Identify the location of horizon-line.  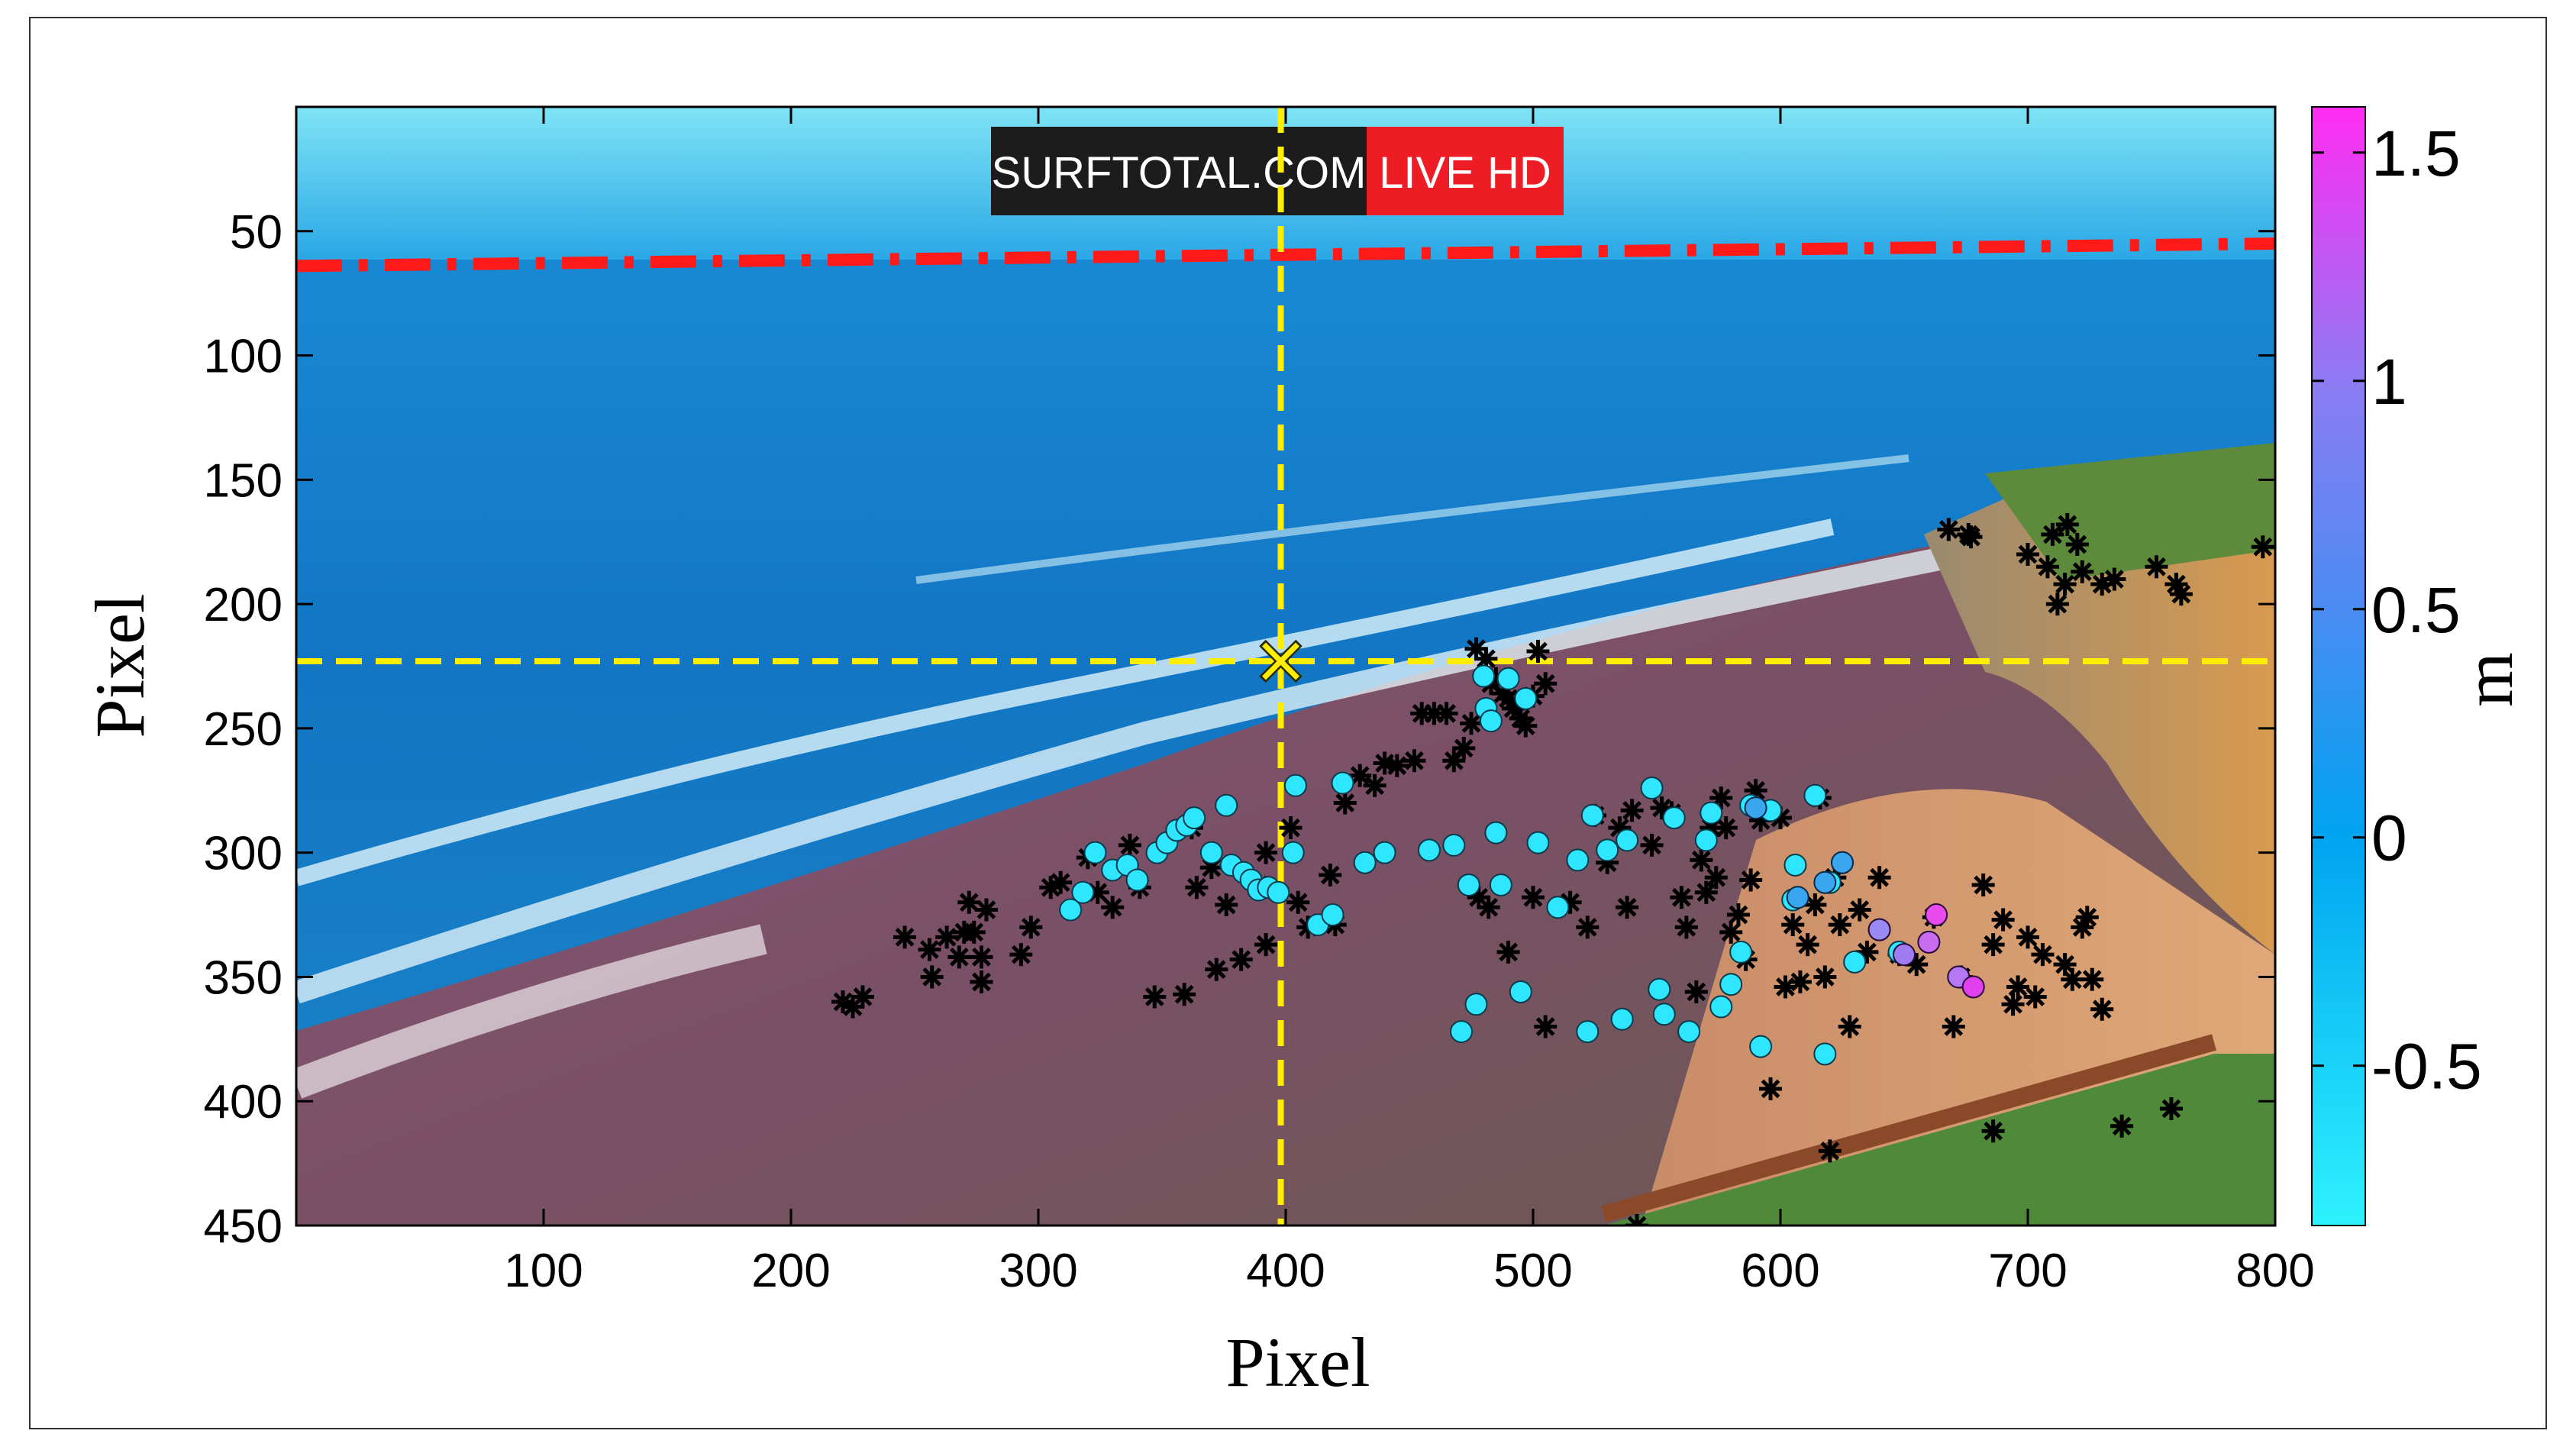
(1285, 255).